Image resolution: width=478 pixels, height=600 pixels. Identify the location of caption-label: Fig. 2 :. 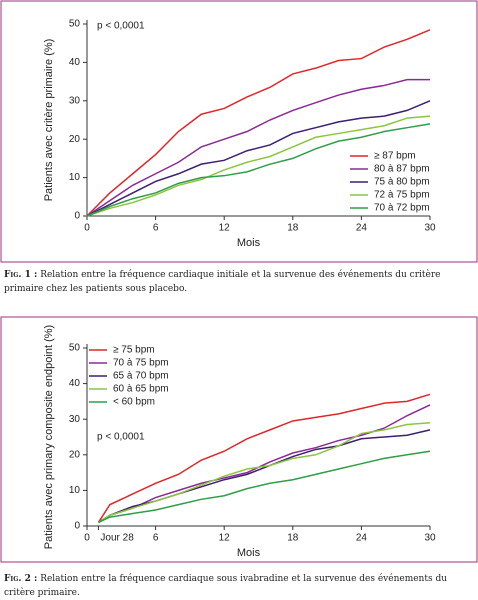
(21, 579).